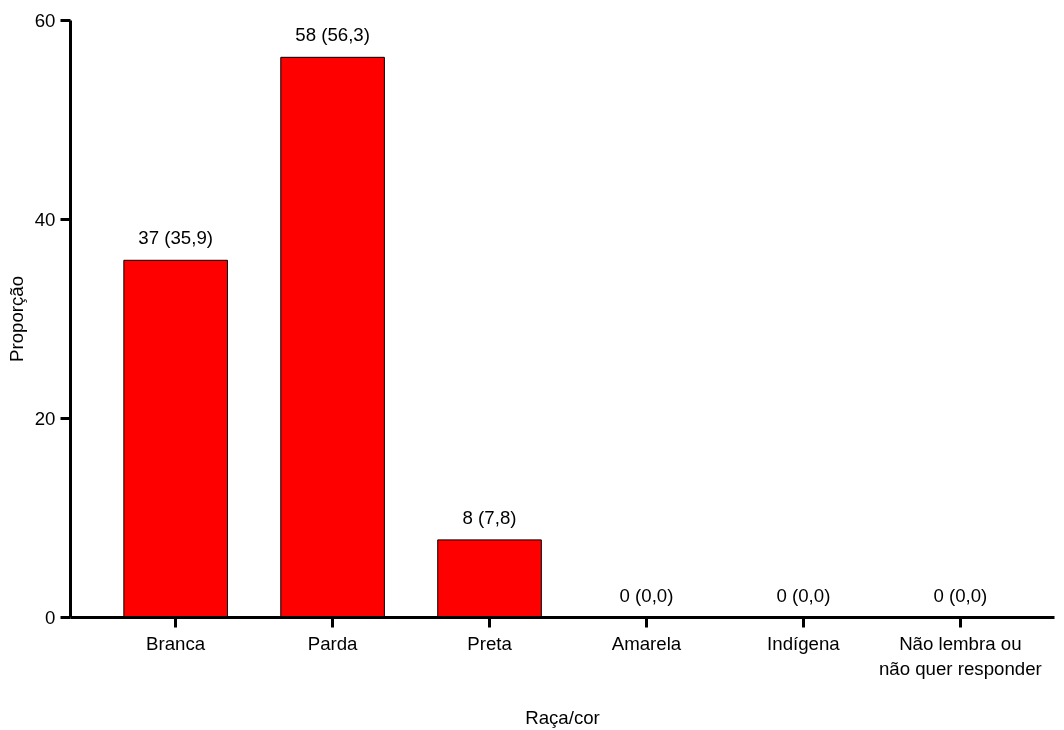 Image resolution: width=1064 pixels, height=730 pixels. I want to click on x-tick-label: Parda, so click(333, 643).